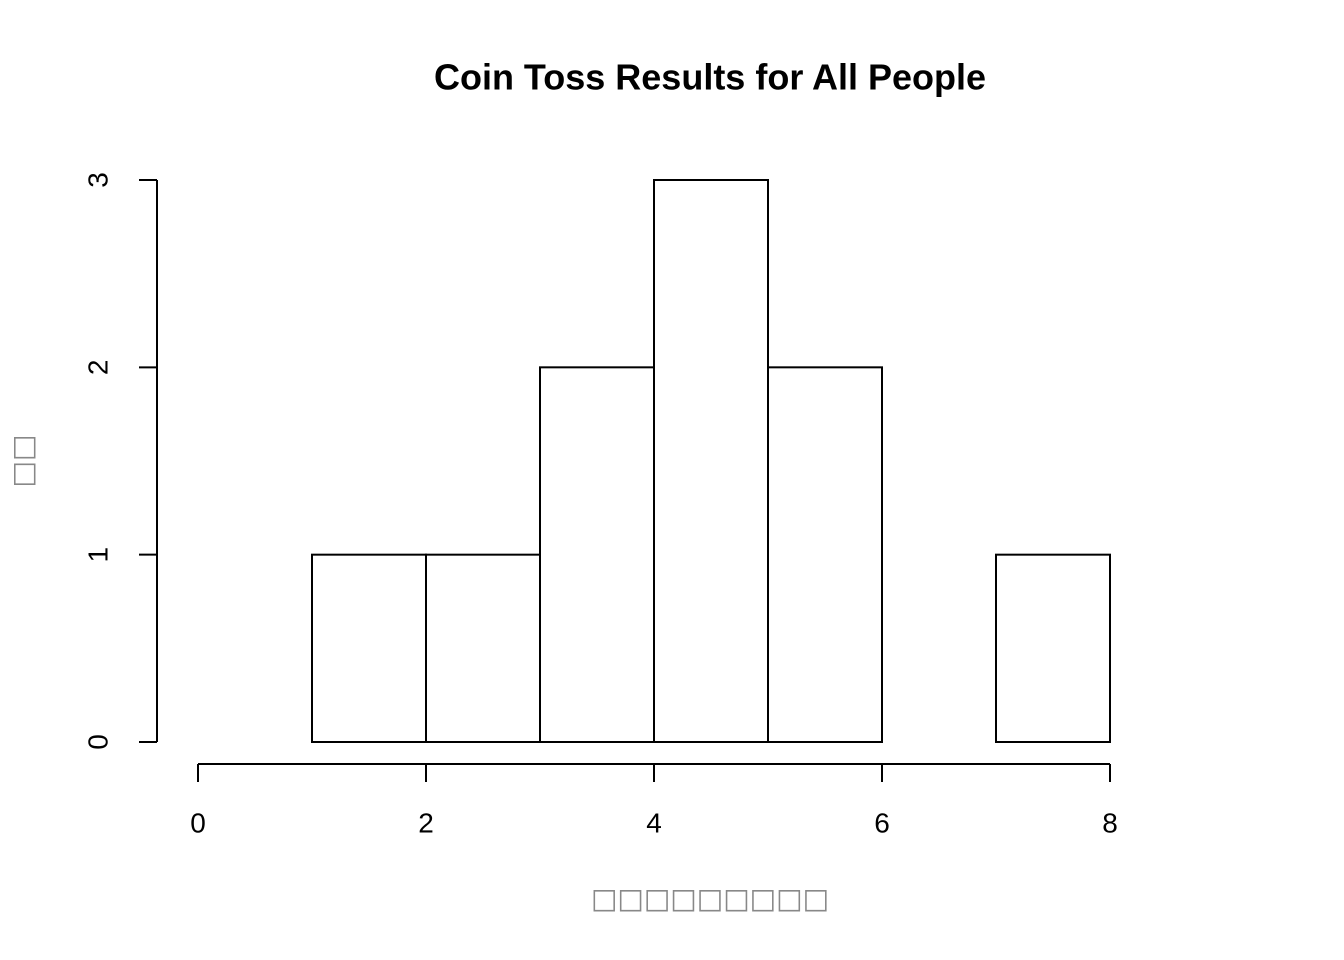 The image size is (1344, 960). Describe the element at coordinates (1110, 822) in the screenshot. I see `x-tick-label: 8` at that location.